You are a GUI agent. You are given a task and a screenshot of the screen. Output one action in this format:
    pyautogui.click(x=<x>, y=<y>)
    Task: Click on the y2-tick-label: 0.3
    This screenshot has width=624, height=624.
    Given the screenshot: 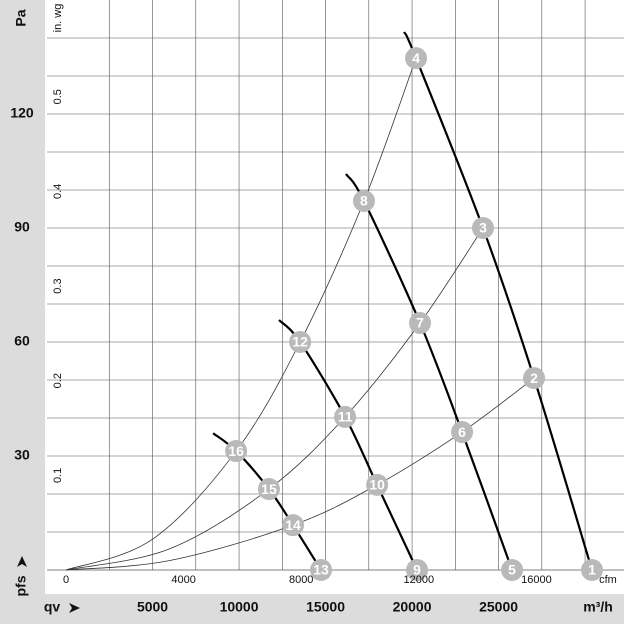 What is the action you would take?
    pyautogui.click(x=58, y=285)
    